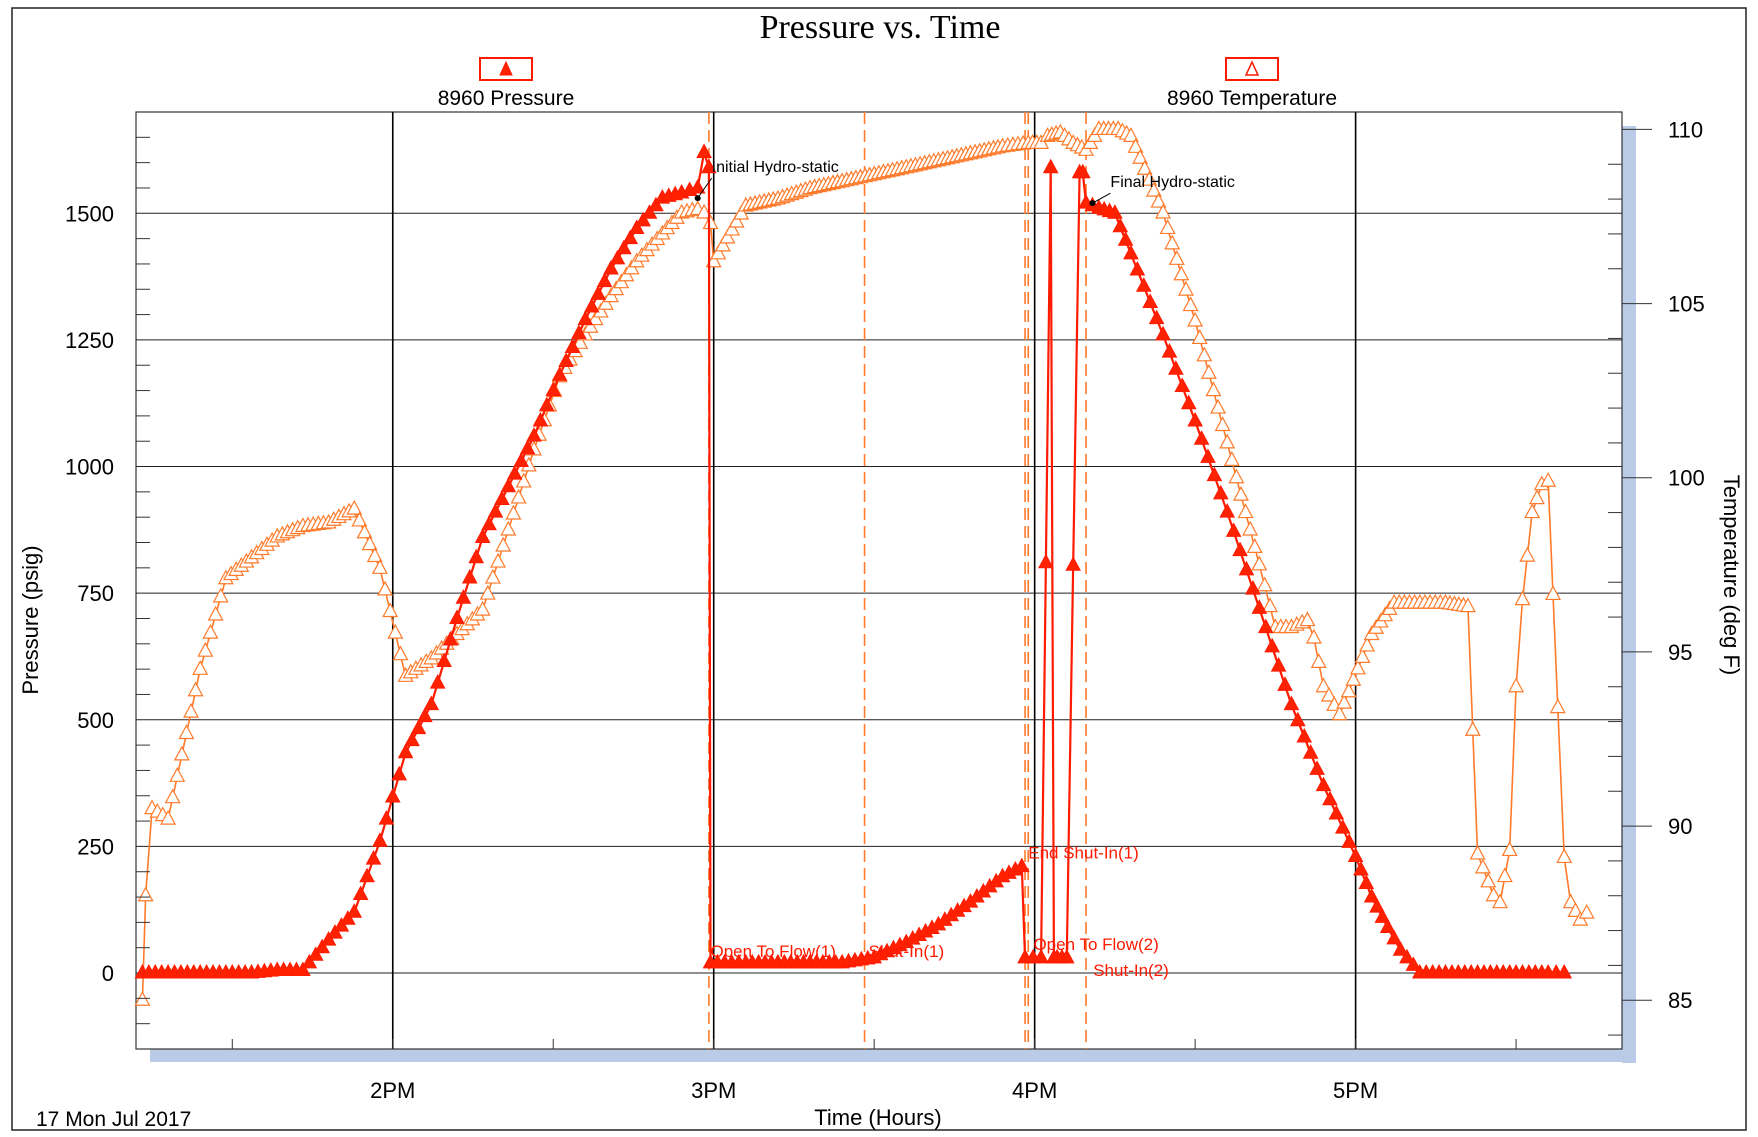 The image size is (1758, 1137). Describe the element at coordinates (108, 973) in the screenshot. I see `y-tick-label: 0` at that location.